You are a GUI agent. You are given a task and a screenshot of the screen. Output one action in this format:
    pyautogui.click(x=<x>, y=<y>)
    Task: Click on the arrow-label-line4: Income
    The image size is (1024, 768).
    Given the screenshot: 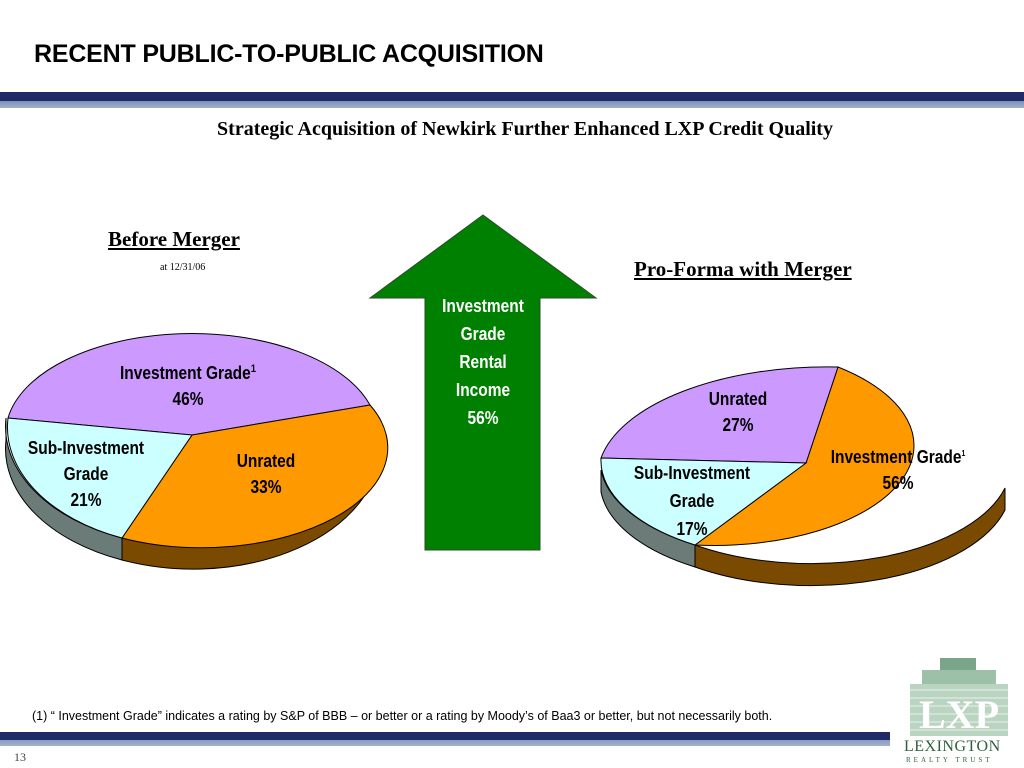 What is the action you would take?
    pyautogui.click(x=483, y=390)
    